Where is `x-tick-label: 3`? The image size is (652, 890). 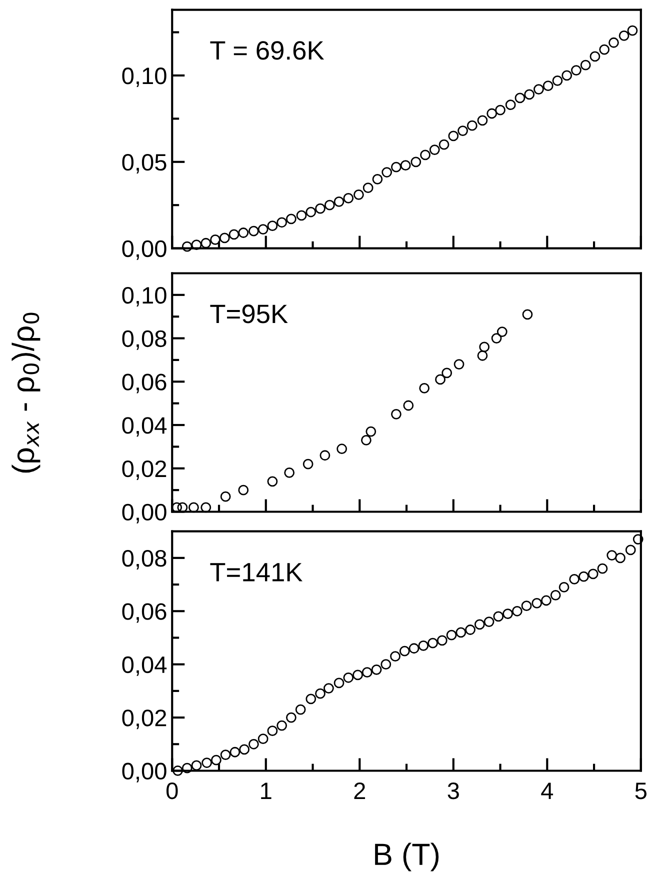 x-tick-label: 3 is located at coordinates (453, 791).